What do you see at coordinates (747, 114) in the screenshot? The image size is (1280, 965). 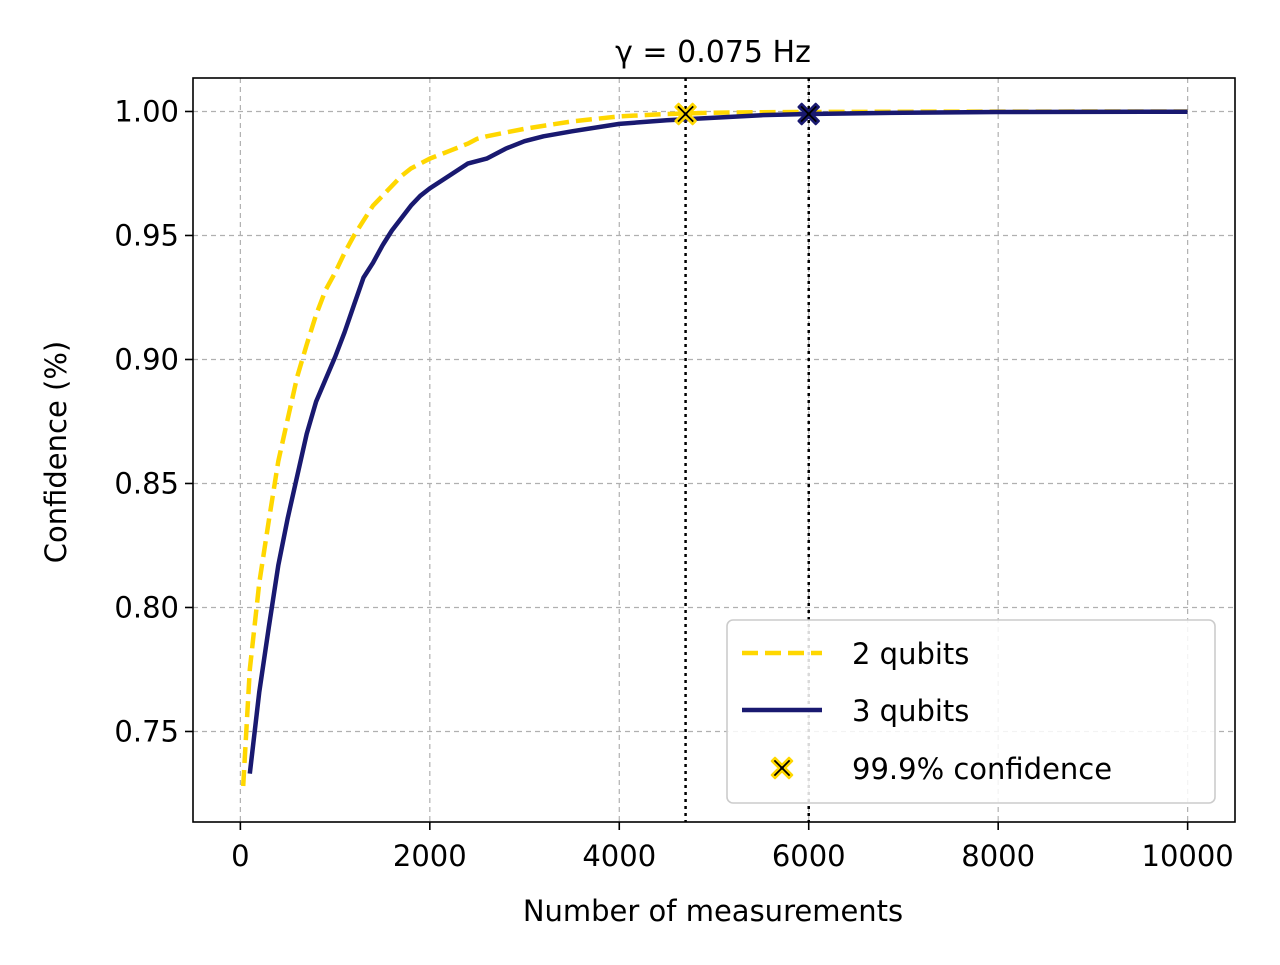 I see `confidence-markers` at bounding box center [747, 114].